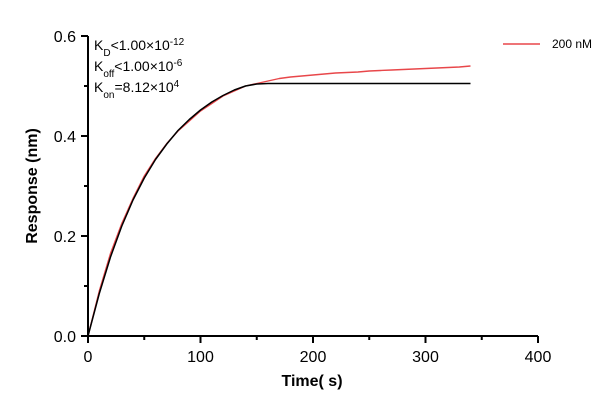 This screenshot has height=412, width=616. I want to click on x-axis-title: Time( s), so click(311, 381).